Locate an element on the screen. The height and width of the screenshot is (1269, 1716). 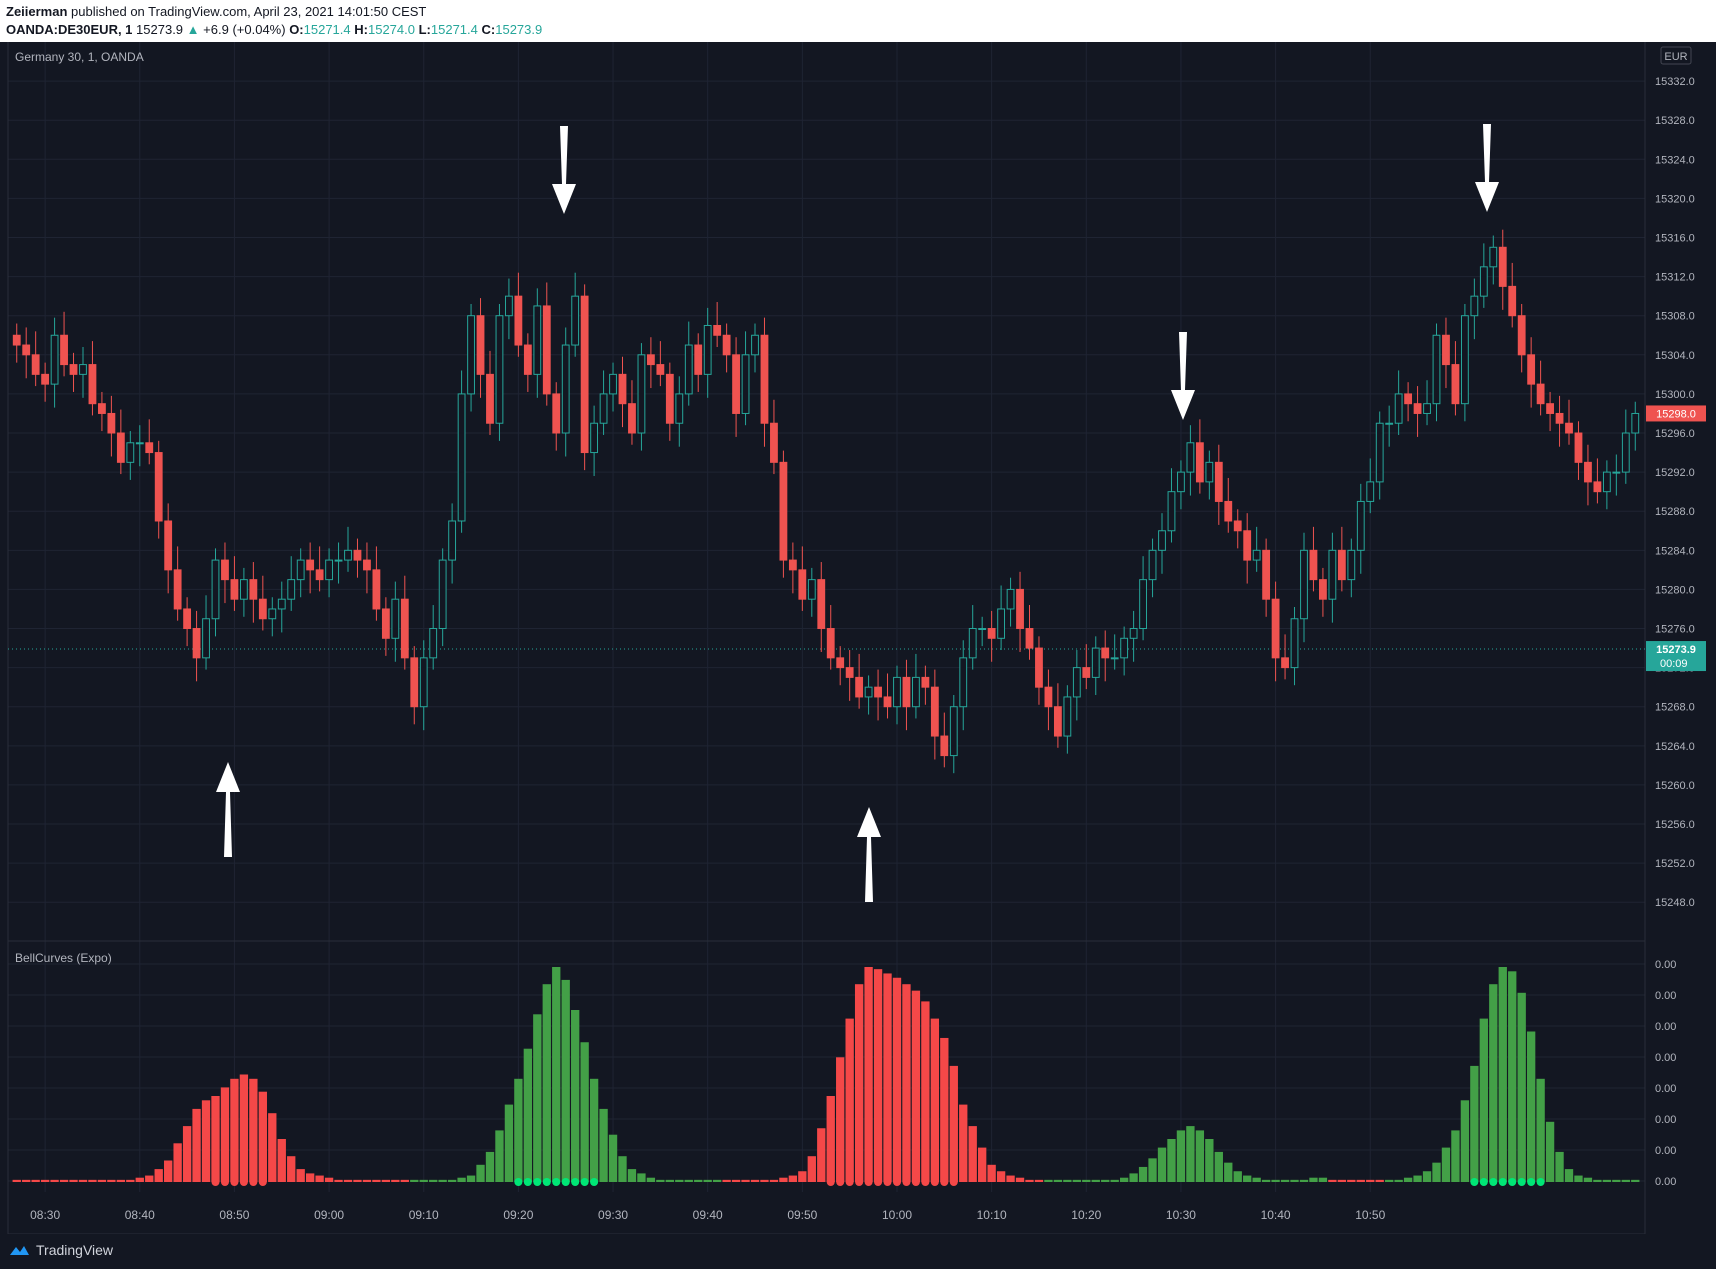
price-tick: 15312.0 is located at coordinates (1675, 278).